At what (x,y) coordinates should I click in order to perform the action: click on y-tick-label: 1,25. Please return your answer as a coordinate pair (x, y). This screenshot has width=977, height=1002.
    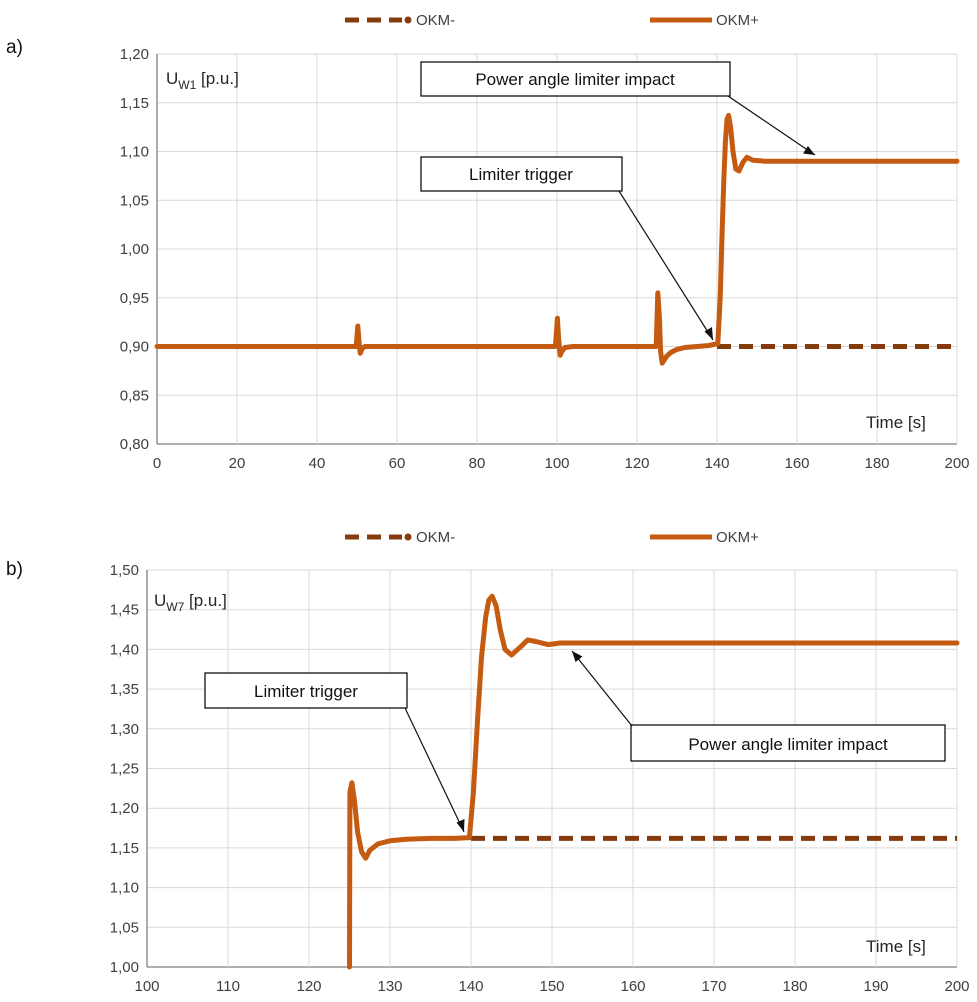
    Looking at the image, I should click on (124, 769).